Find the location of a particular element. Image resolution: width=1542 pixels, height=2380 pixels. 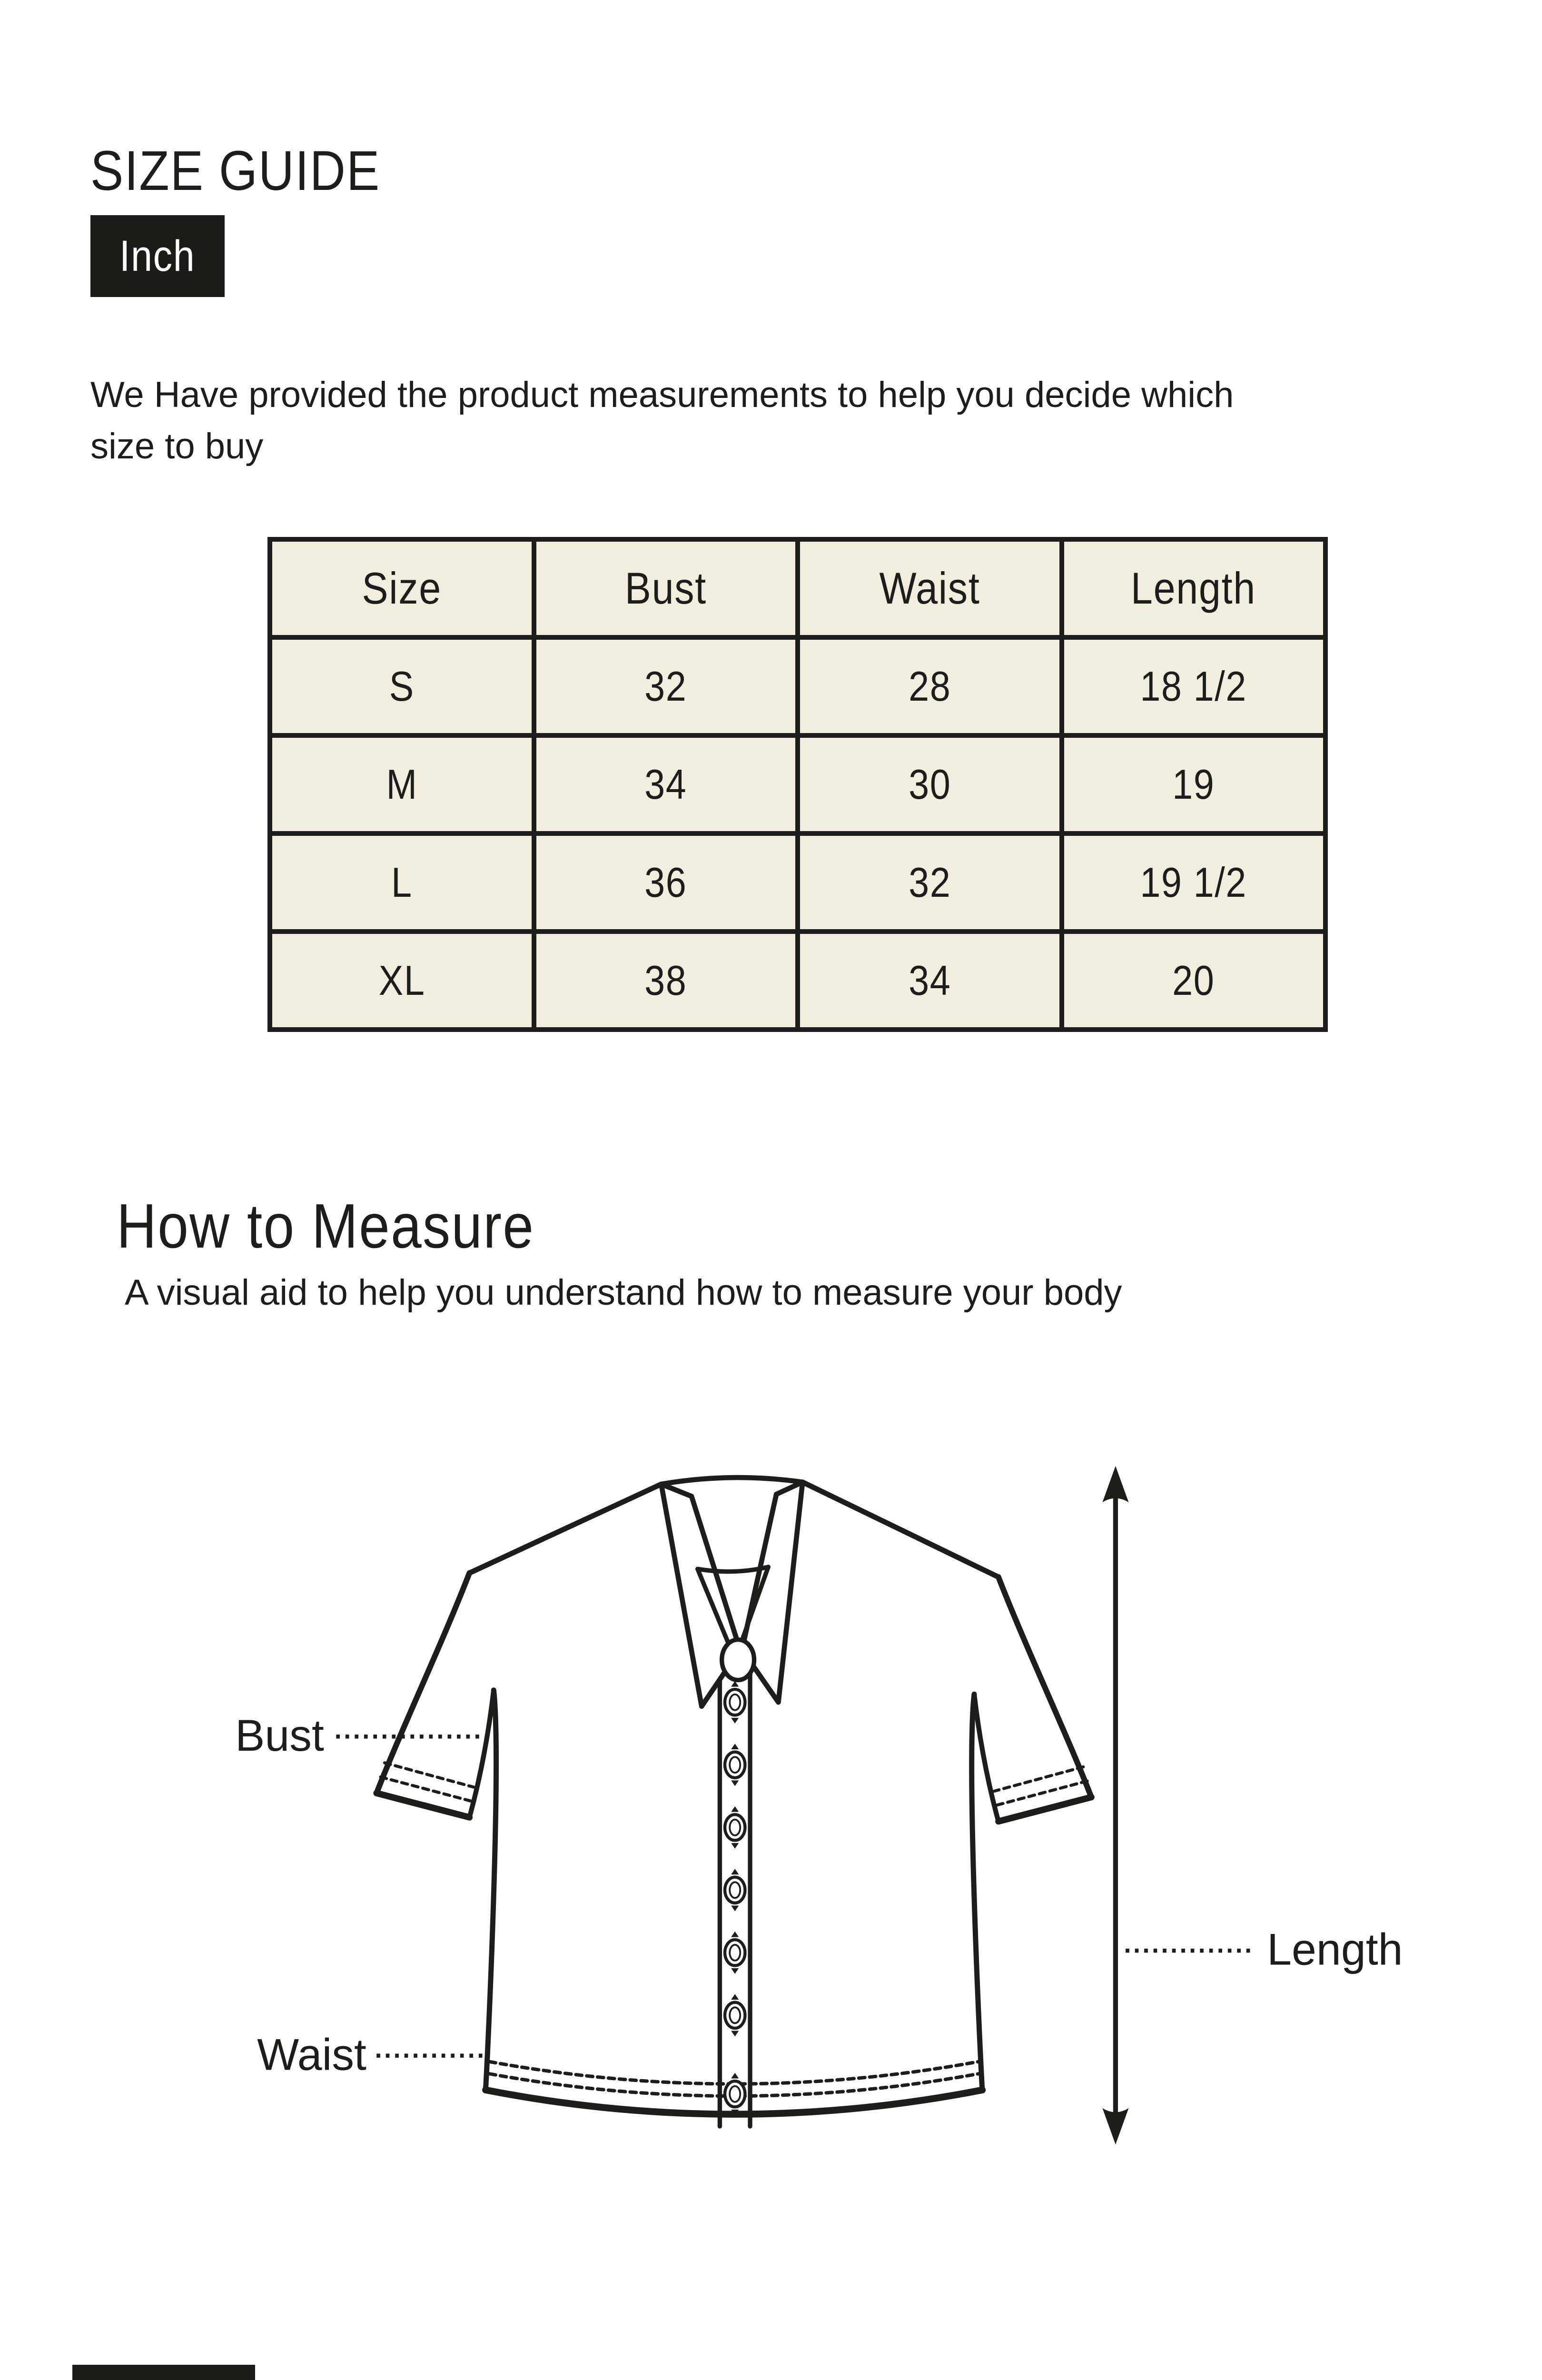

table-cell: 28 is located at coordinates (929, 686).